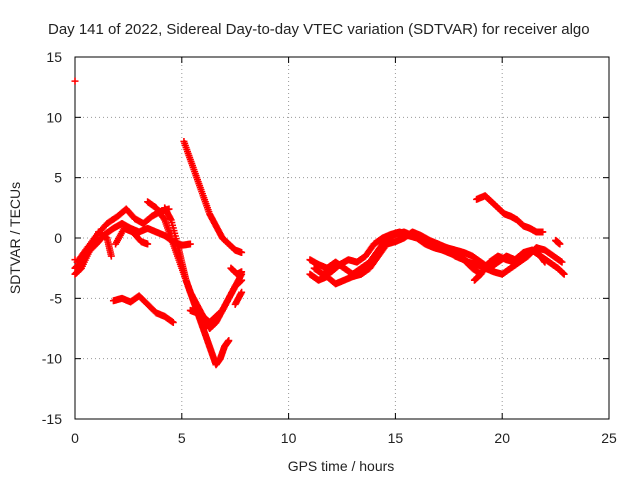 This screenshot has height=480, width=640. What do you see at coordinates (396, 438) in the screenshot?
I see `x-tick-label: 15` at bounding box center [396, 438].